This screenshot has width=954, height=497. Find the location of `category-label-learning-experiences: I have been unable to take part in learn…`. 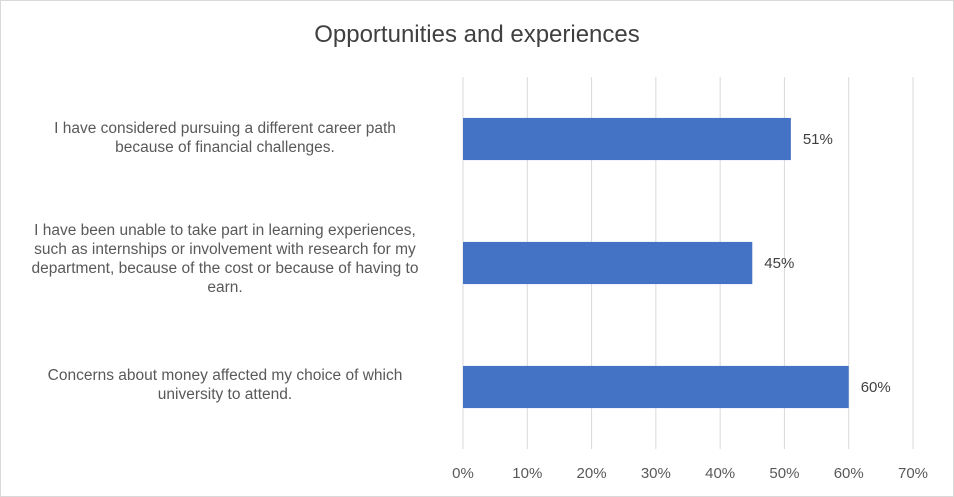

category-label-learning-experiences: I have been unable to take part in learn… is located at coordinates (225, 259).